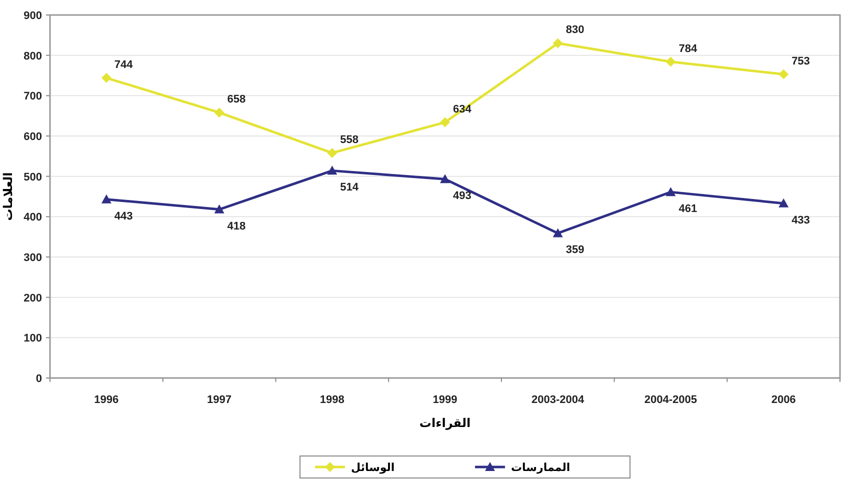 The height and width of the screenshot is (482, 850). I want to click on data-label: 744, so click(124, 64).